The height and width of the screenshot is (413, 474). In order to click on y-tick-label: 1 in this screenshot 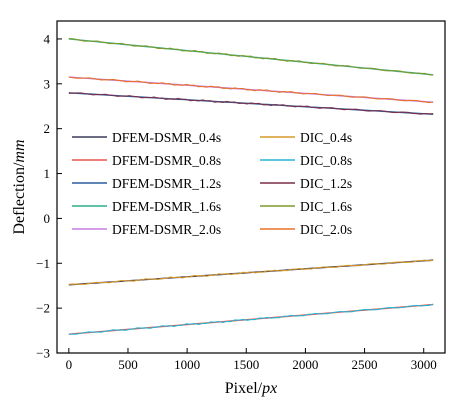, I will do `click(47, 173)`.